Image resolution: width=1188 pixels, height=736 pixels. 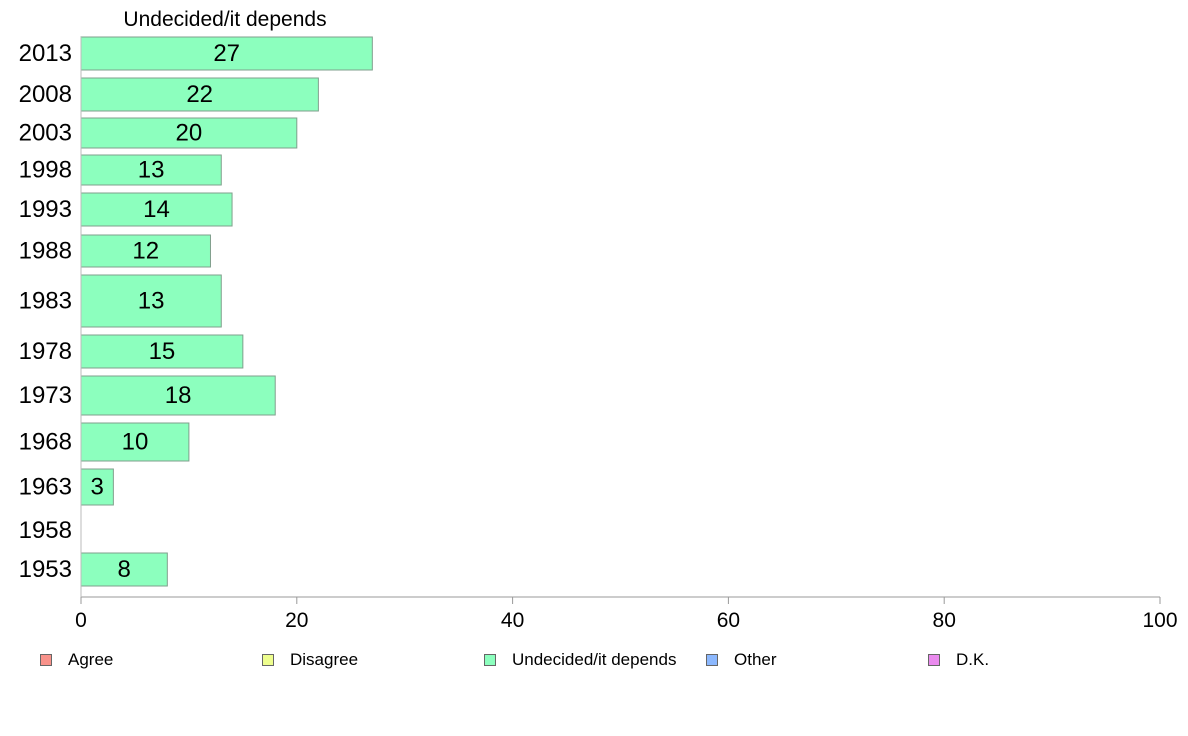 I want to click on legend-item: Disagree, so click(x=310, y=660).